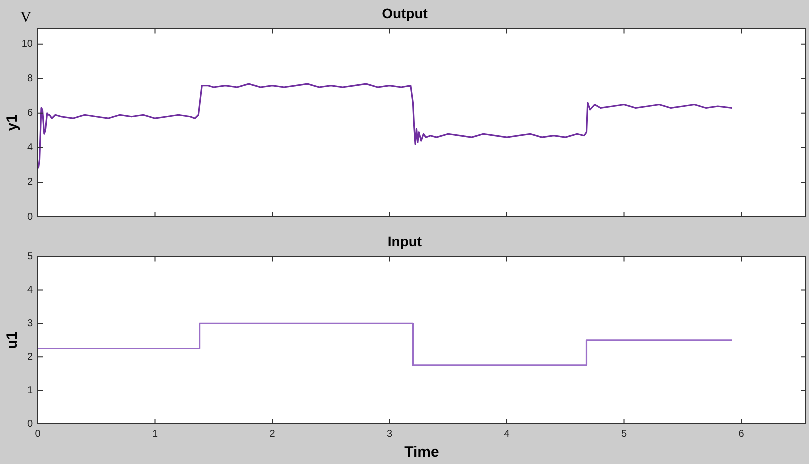 The height and width of the screenshot is (464, 809). What do you see at coordinates (28, 44) in the screenshot?
I see `y-tick-label: 10` at bounding box center [28, 44].